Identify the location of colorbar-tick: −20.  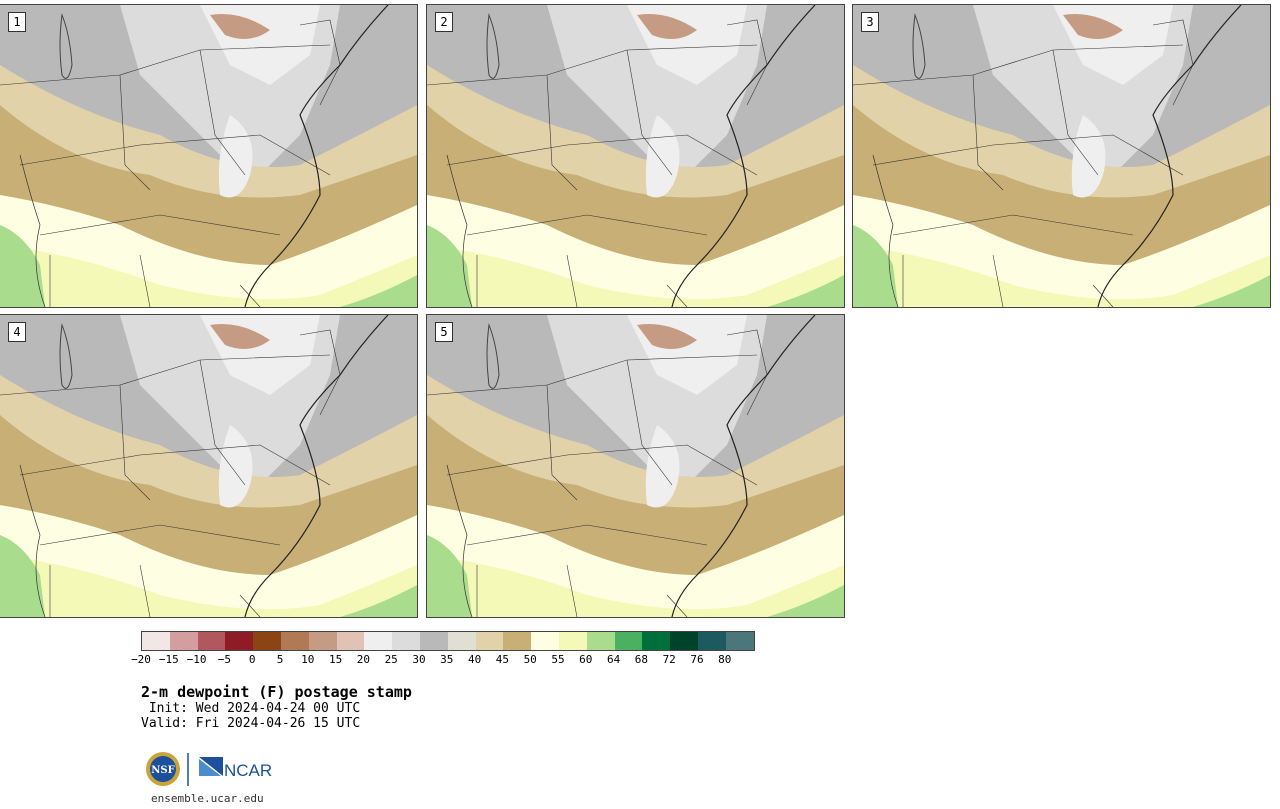
(141, 659).